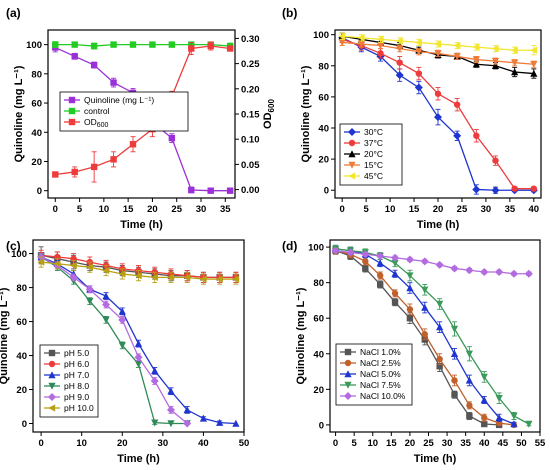 This screenshot has height=470, width=550. I want to click on legend-label: 37°C, so click(373, 143).